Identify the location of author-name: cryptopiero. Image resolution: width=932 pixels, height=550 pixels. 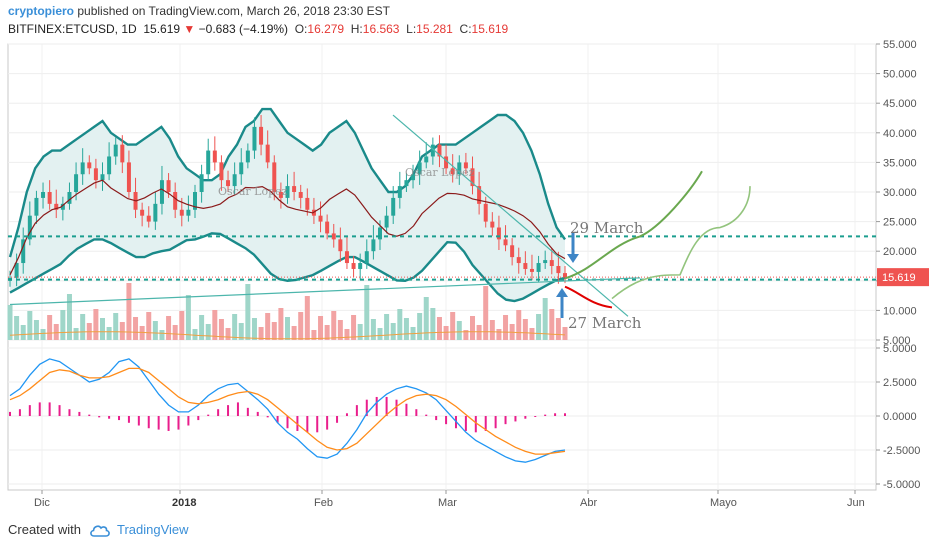
(41, 11).